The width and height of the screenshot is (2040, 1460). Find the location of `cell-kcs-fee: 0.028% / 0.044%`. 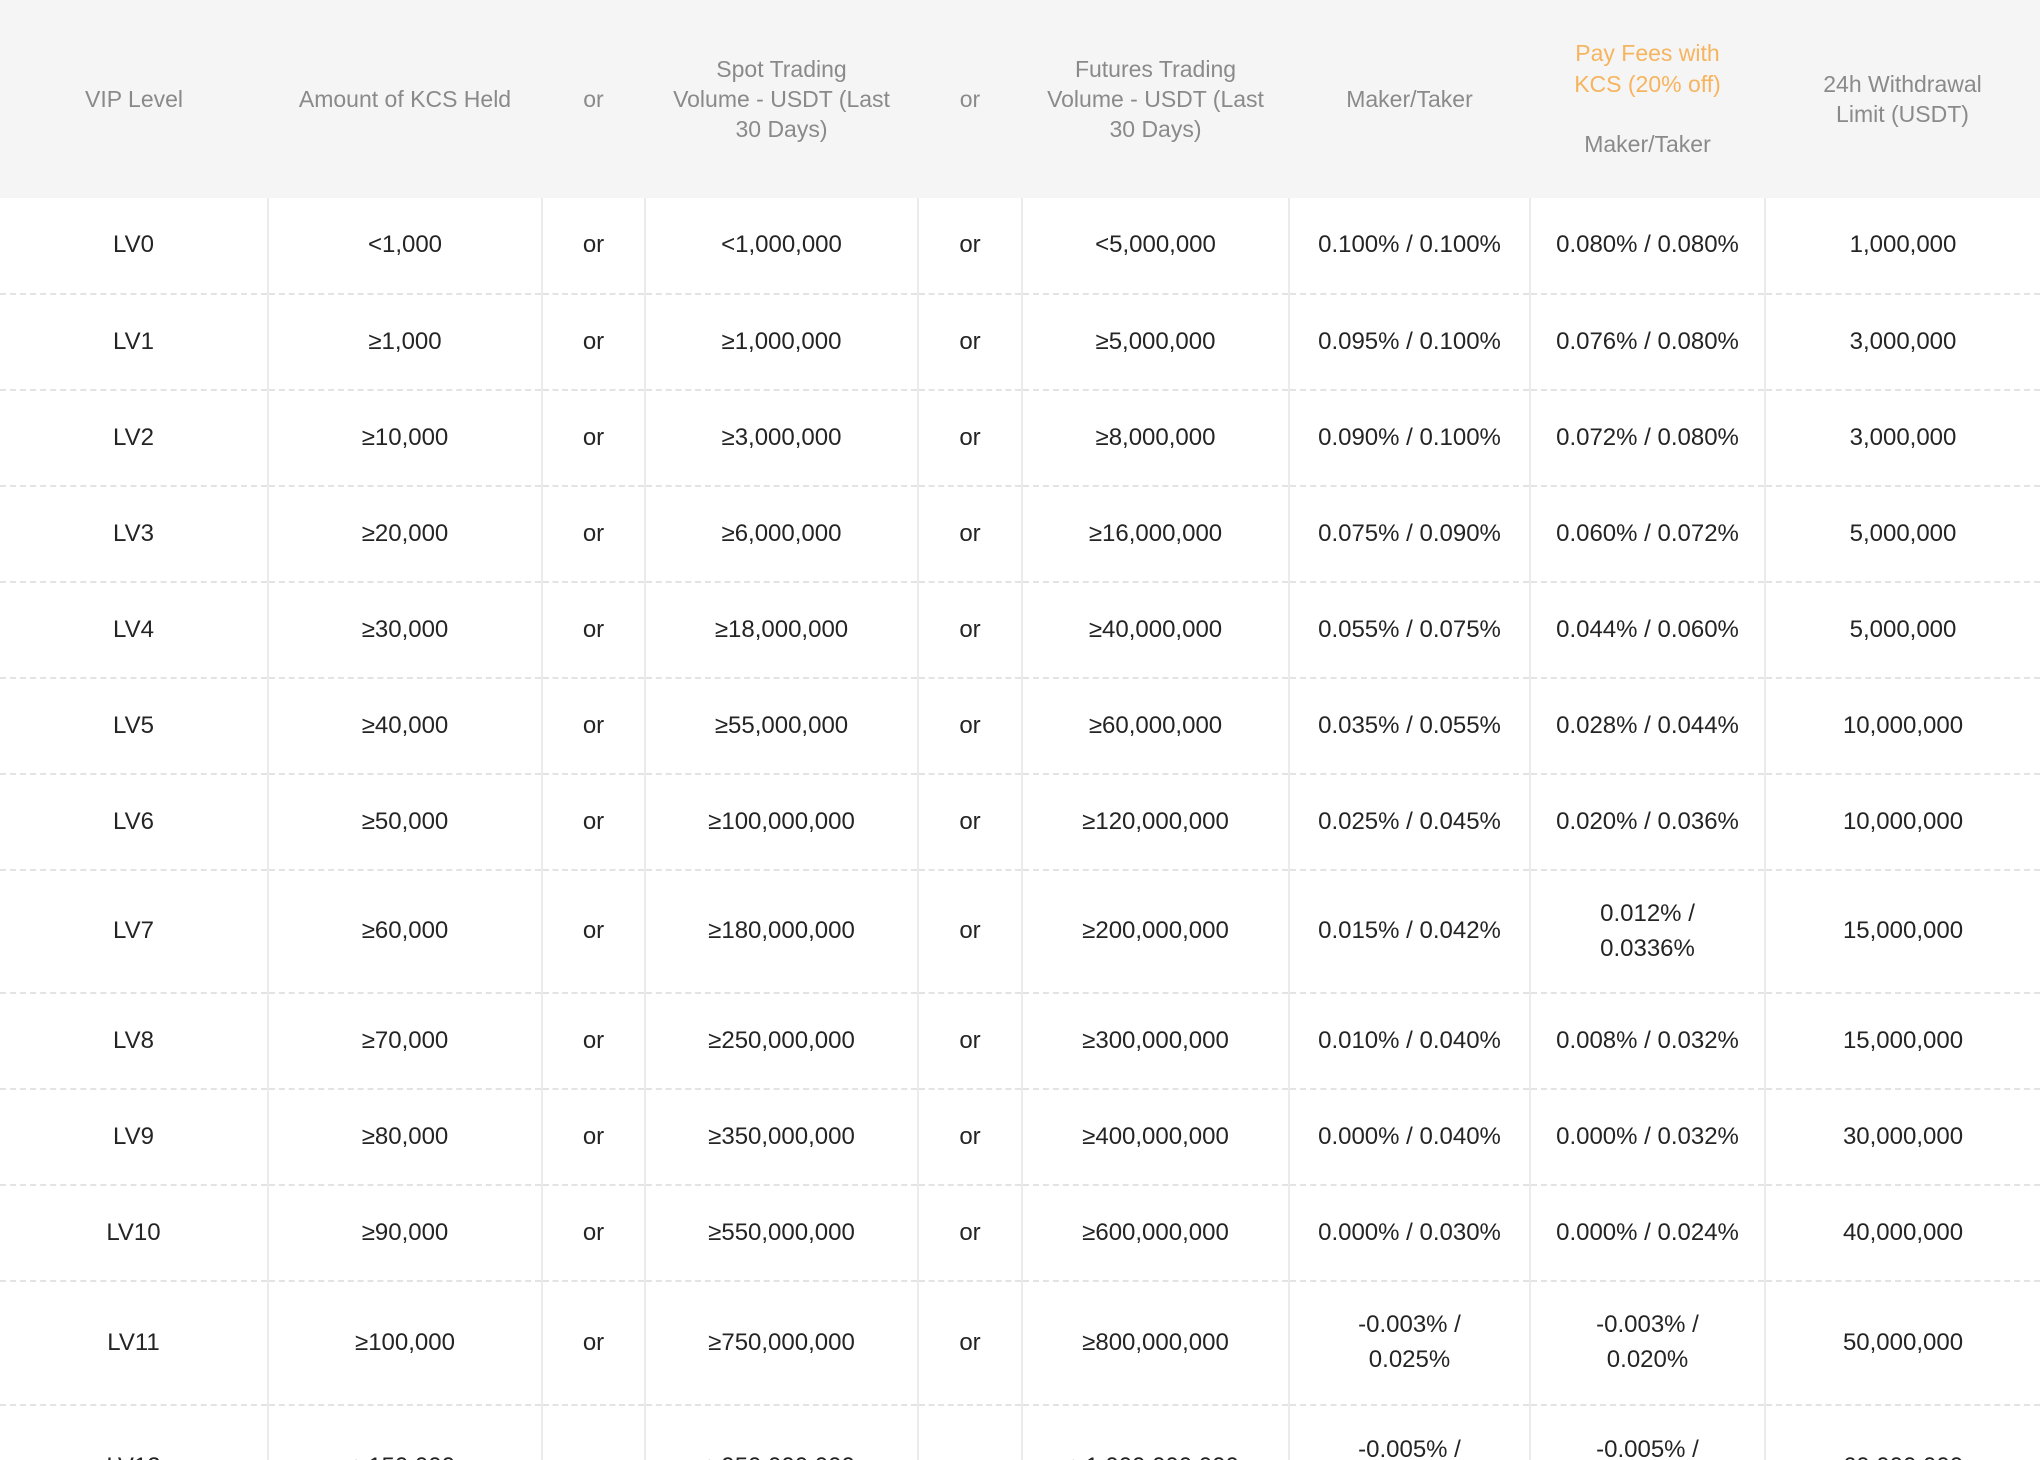

cell-kcs-fee: 0.028% / 0.044% is located at coordinates (1648, 727).